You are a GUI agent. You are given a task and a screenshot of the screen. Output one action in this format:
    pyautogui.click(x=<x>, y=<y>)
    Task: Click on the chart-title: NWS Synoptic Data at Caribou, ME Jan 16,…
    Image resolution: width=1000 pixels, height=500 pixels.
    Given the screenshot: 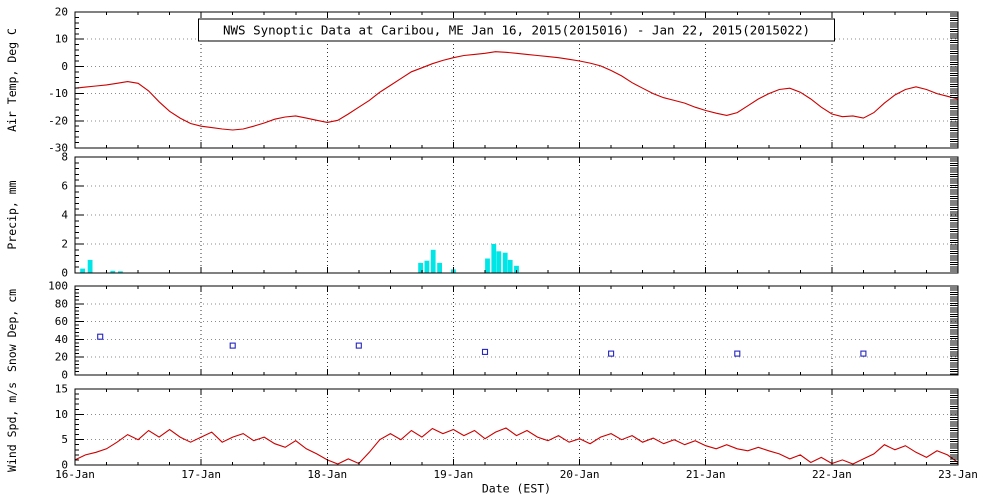 What is the action you would take?
    pyautogui.click(x=516, y=30)
    